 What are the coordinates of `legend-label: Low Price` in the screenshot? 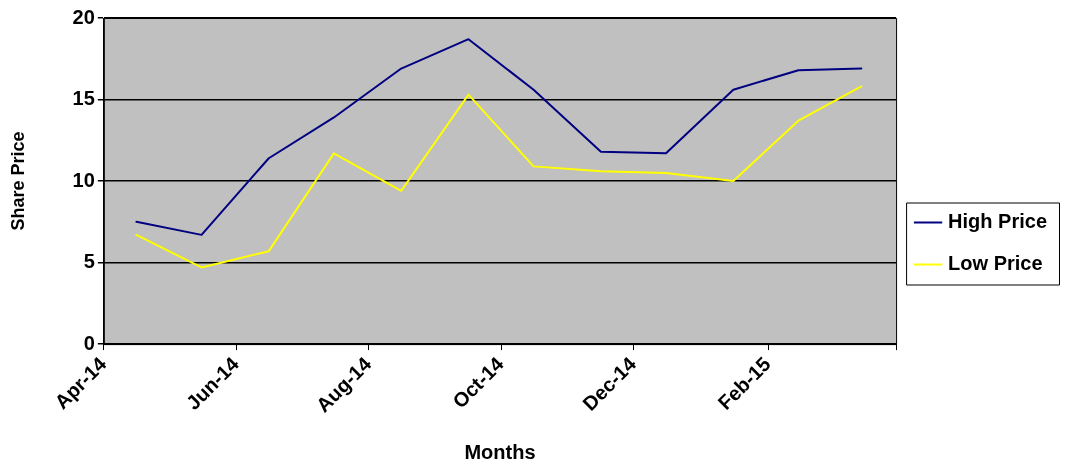 It's located at (995, 263).